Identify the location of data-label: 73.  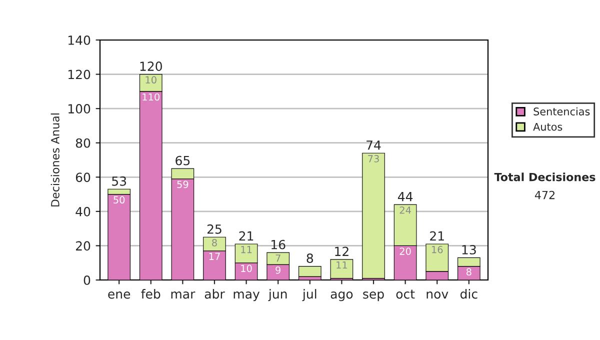
(373, 158).